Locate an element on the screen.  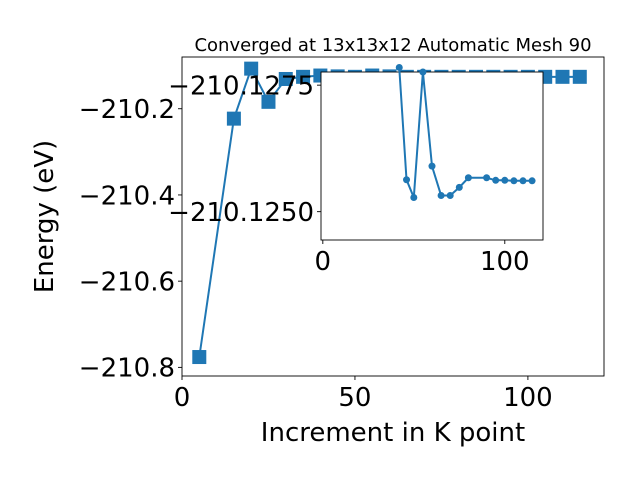
main-y-tick-label: −210.8 is located at coordinates (127, 369).